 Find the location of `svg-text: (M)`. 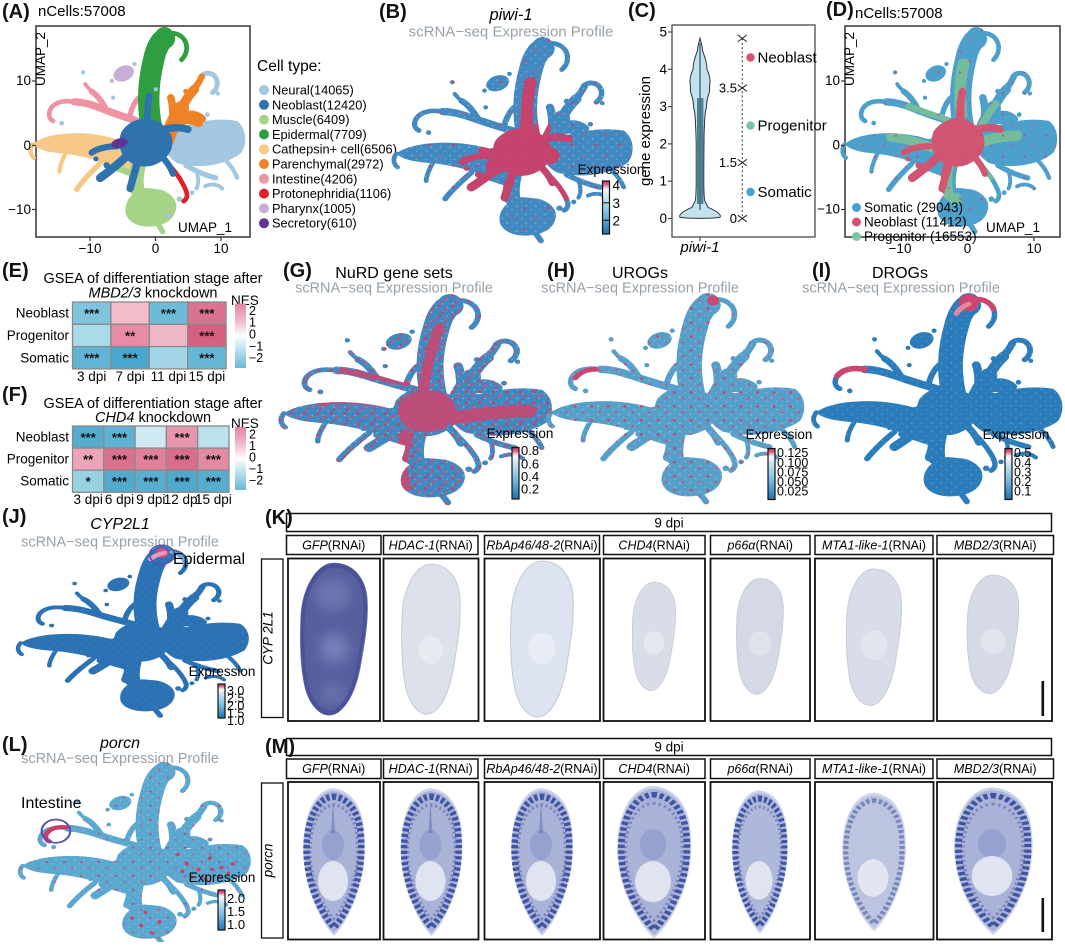

svg-text: (M) is located at coordinates (280, 747).